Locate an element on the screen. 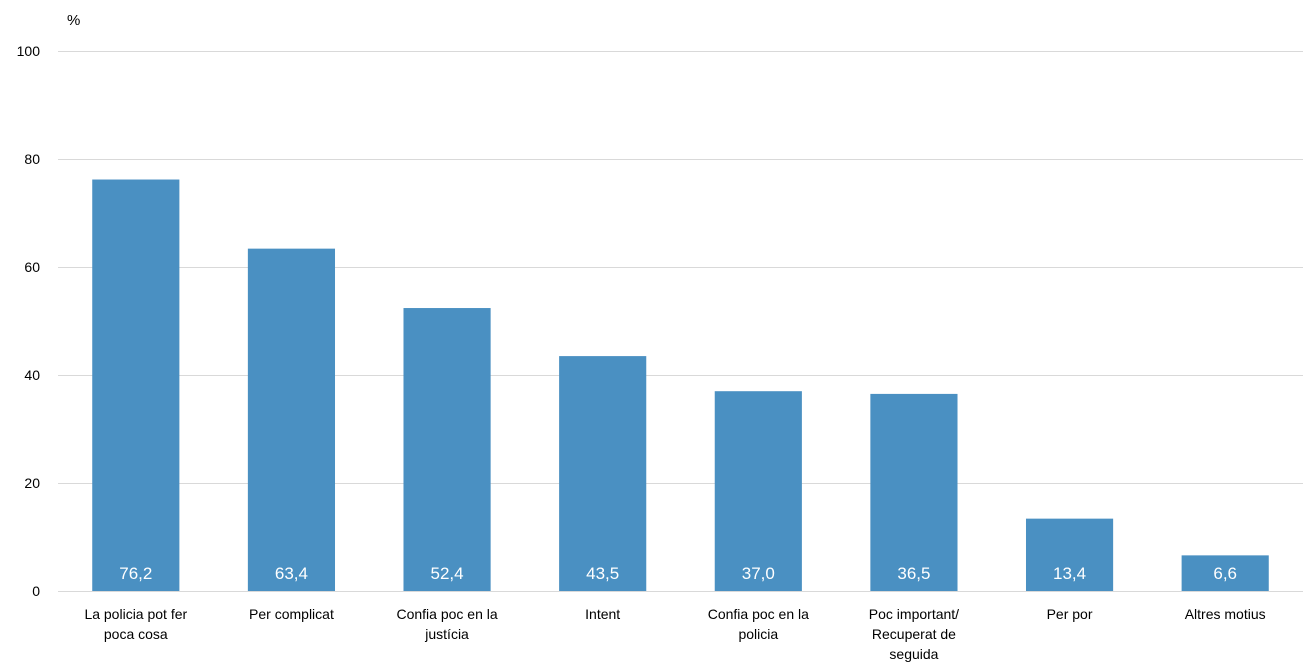 This screenshot has height=666, width=1303. y-tick-label: 0 is located at coordinates (36, 591).